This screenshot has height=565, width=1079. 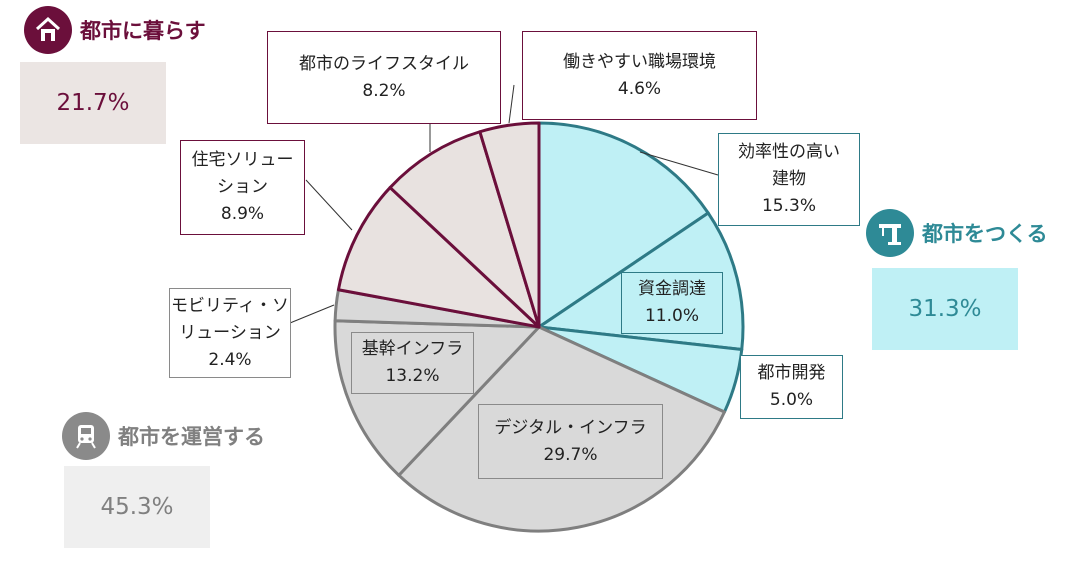 I want to click on label-housing-name-2: ション, so click(x=242, y=187).